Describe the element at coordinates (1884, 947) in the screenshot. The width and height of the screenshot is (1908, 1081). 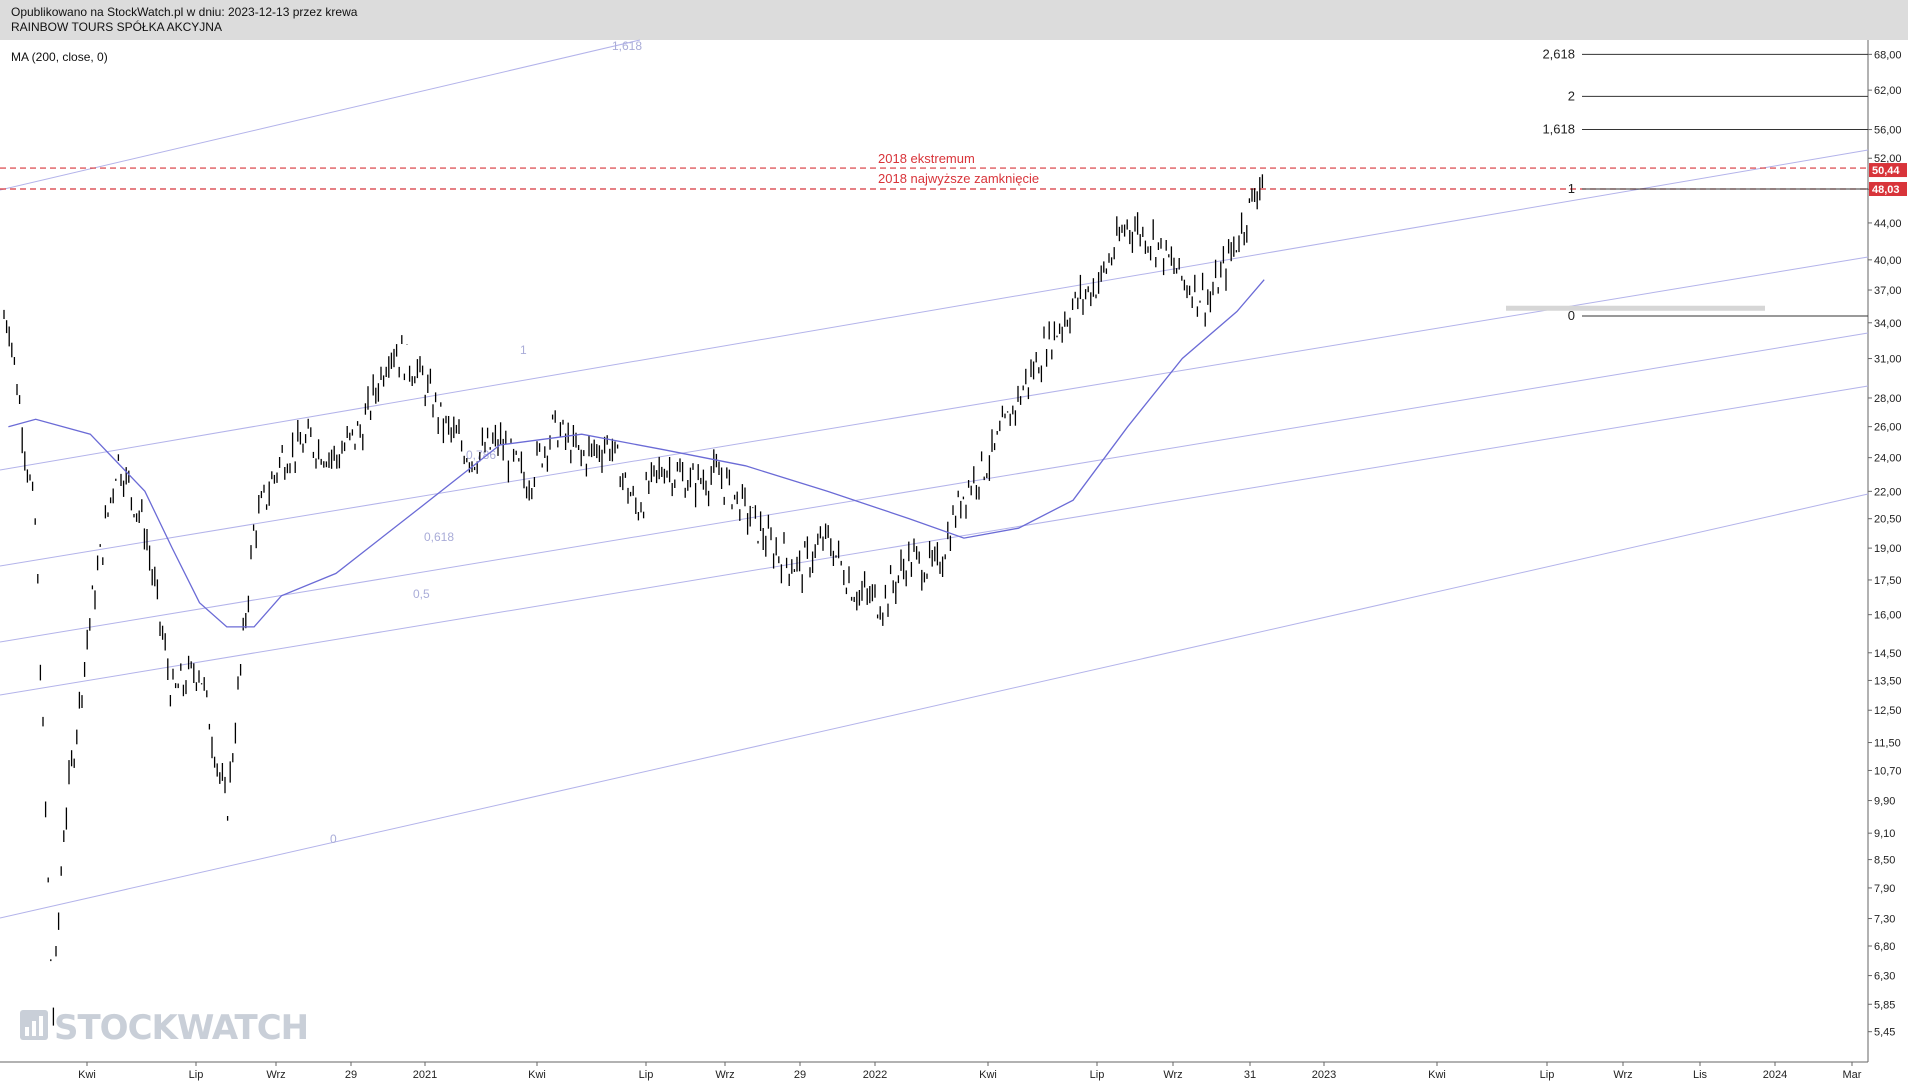
I see `y-tick-label: 6,80` at that location.